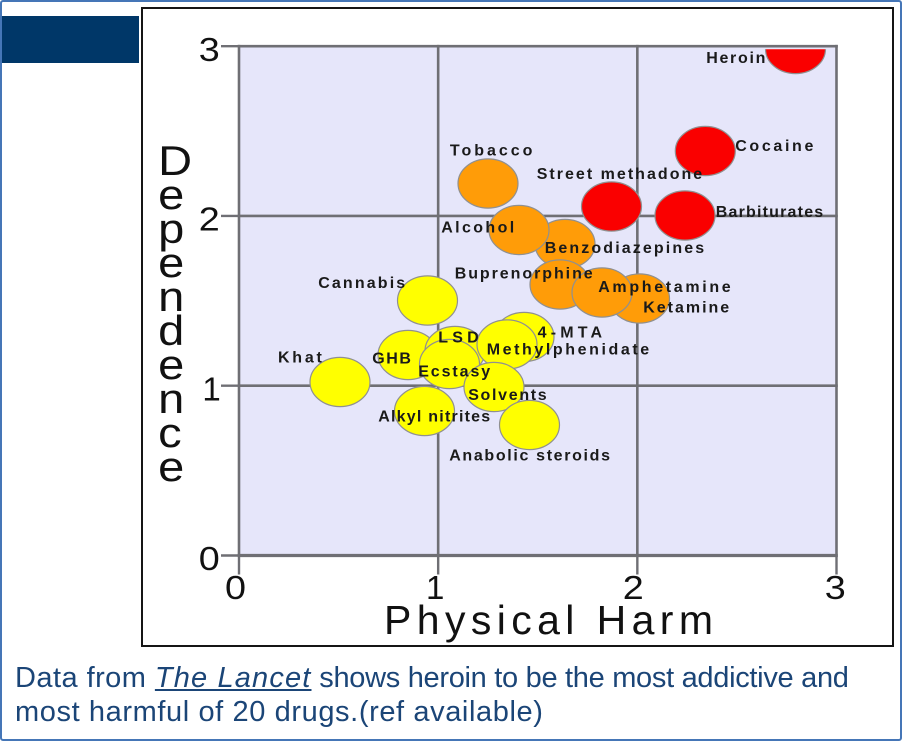 Image resolution: width=902 pixels, height=741 pixels. What do you see at coordinates (548, 620) in the screenshot?
I see `svg-text: Physical Harm` at bounding box center [548, 620].